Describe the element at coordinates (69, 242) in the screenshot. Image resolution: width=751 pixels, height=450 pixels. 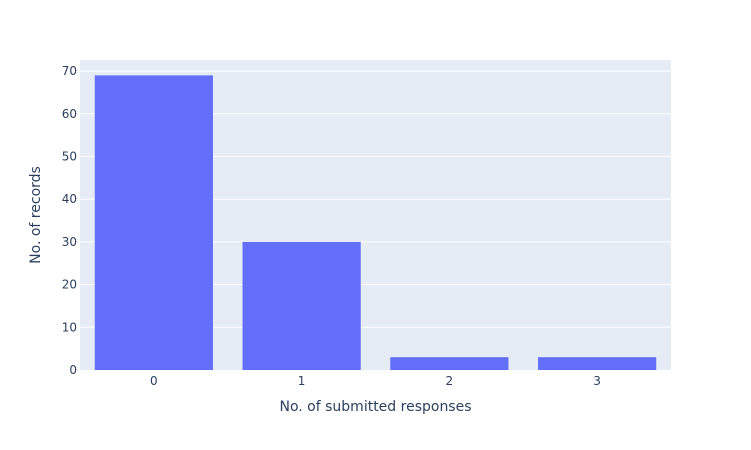
I see `y-tick-label: 30` at that location.